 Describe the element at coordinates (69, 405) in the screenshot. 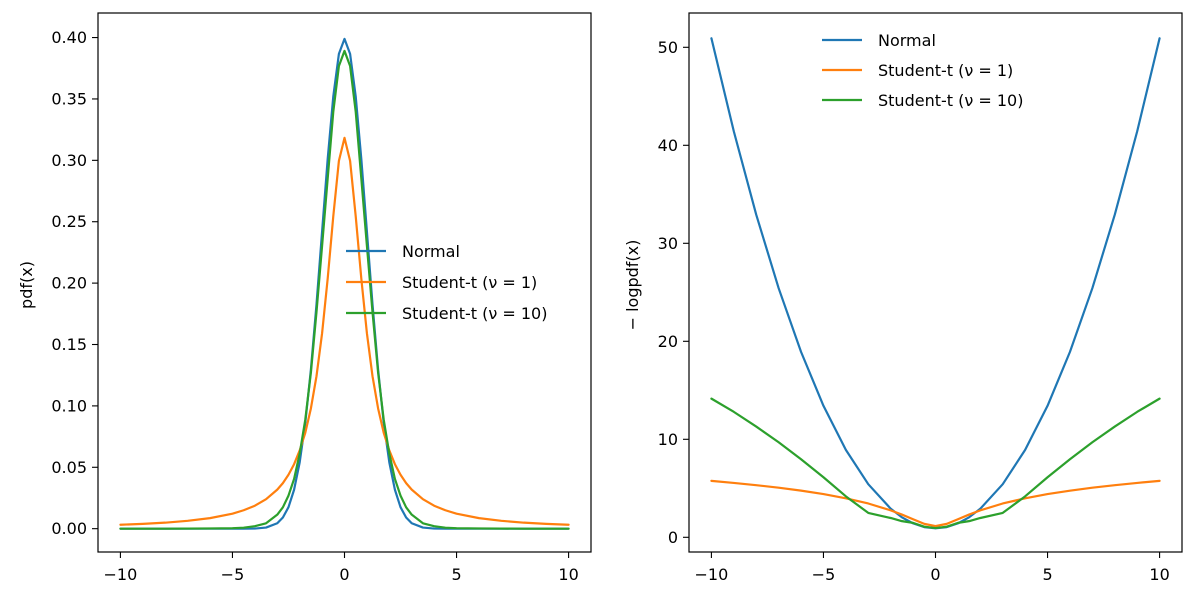

I see `pdf-y-tick-label: 0.10` at that location.